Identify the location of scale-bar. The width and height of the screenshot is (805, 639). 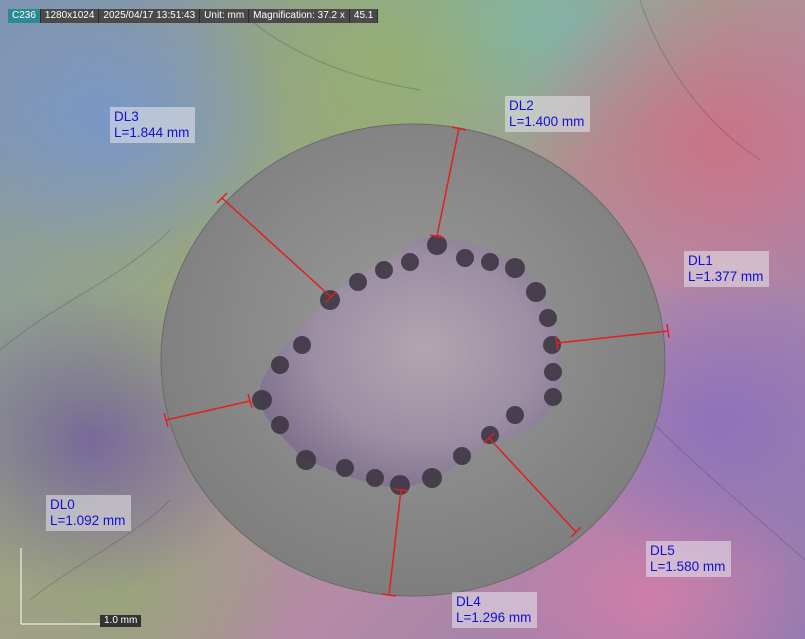
(60, 586).